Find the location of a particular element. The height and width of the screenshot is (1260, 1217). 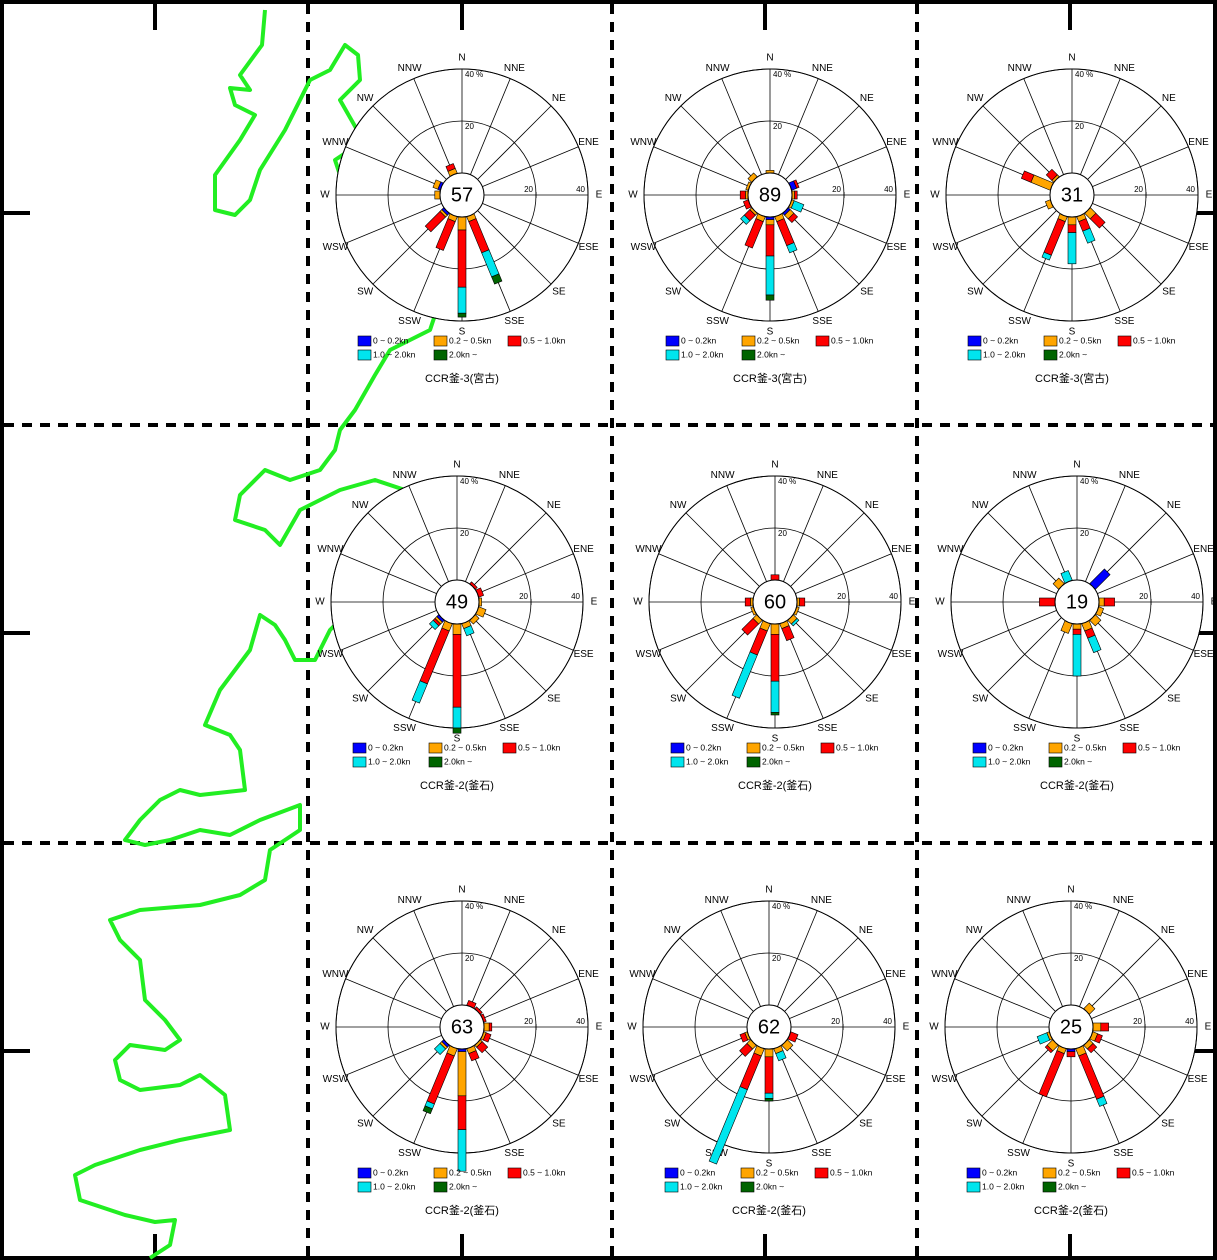

chart-title: CCR釜-3(宮古) is located at coordinates (770, 378).